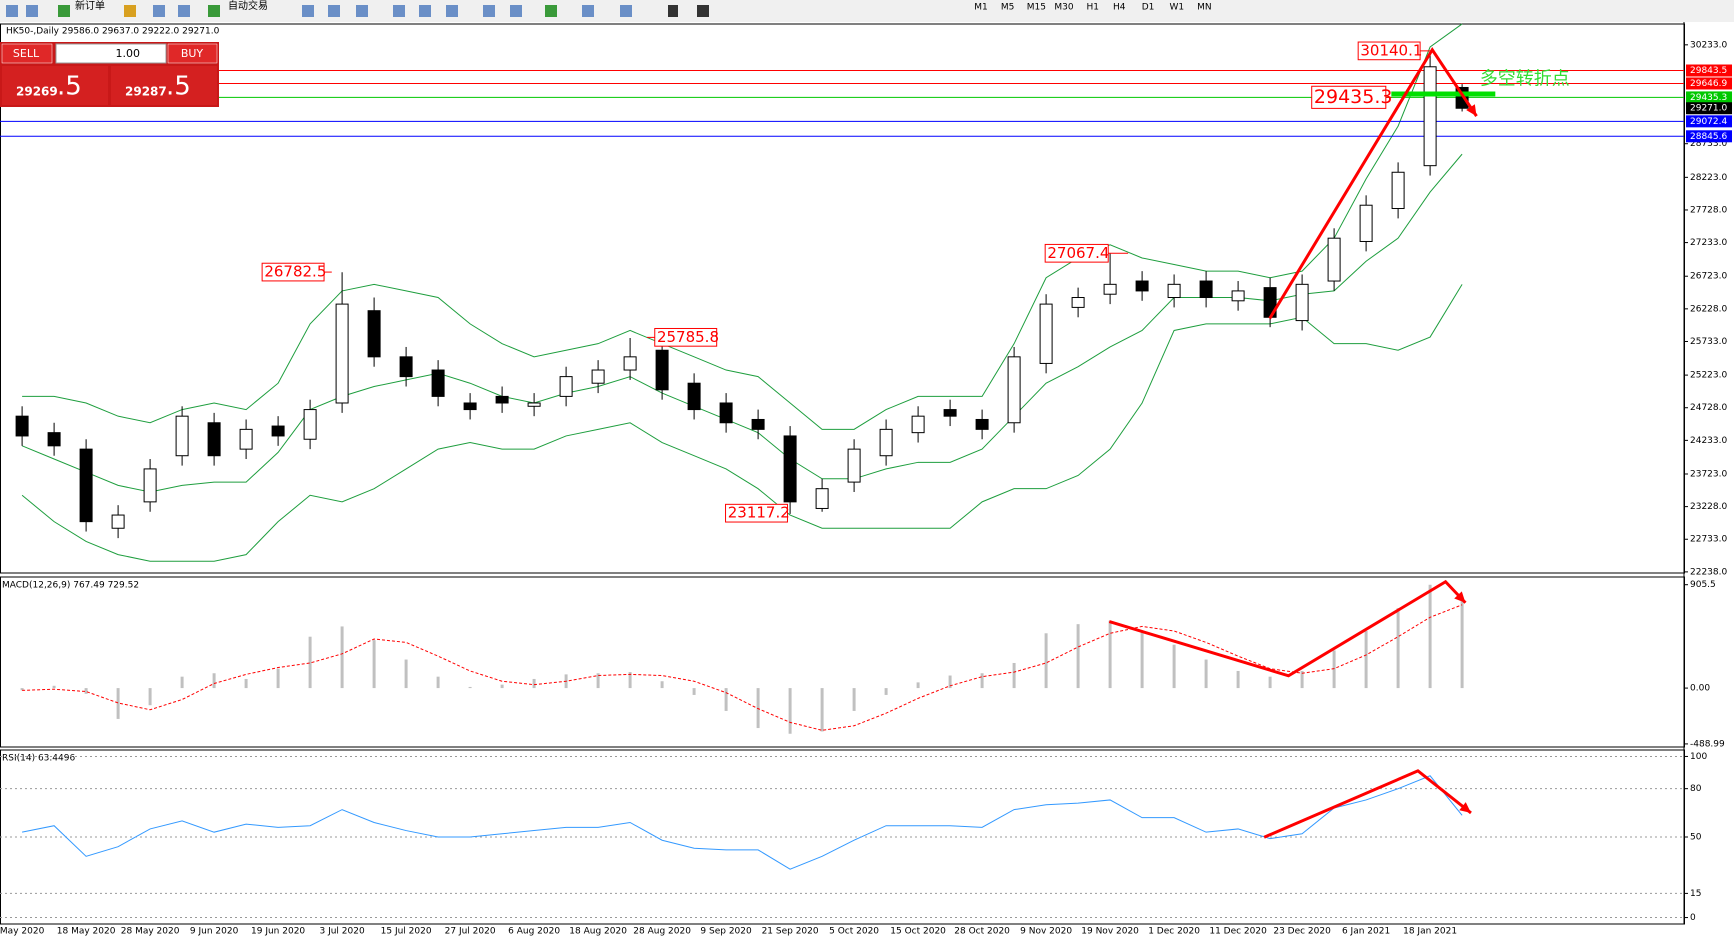 This screenshot has width=1734, height=941. I want to click on x-tick-label: 15 Jul 2020, so click(406, 932).